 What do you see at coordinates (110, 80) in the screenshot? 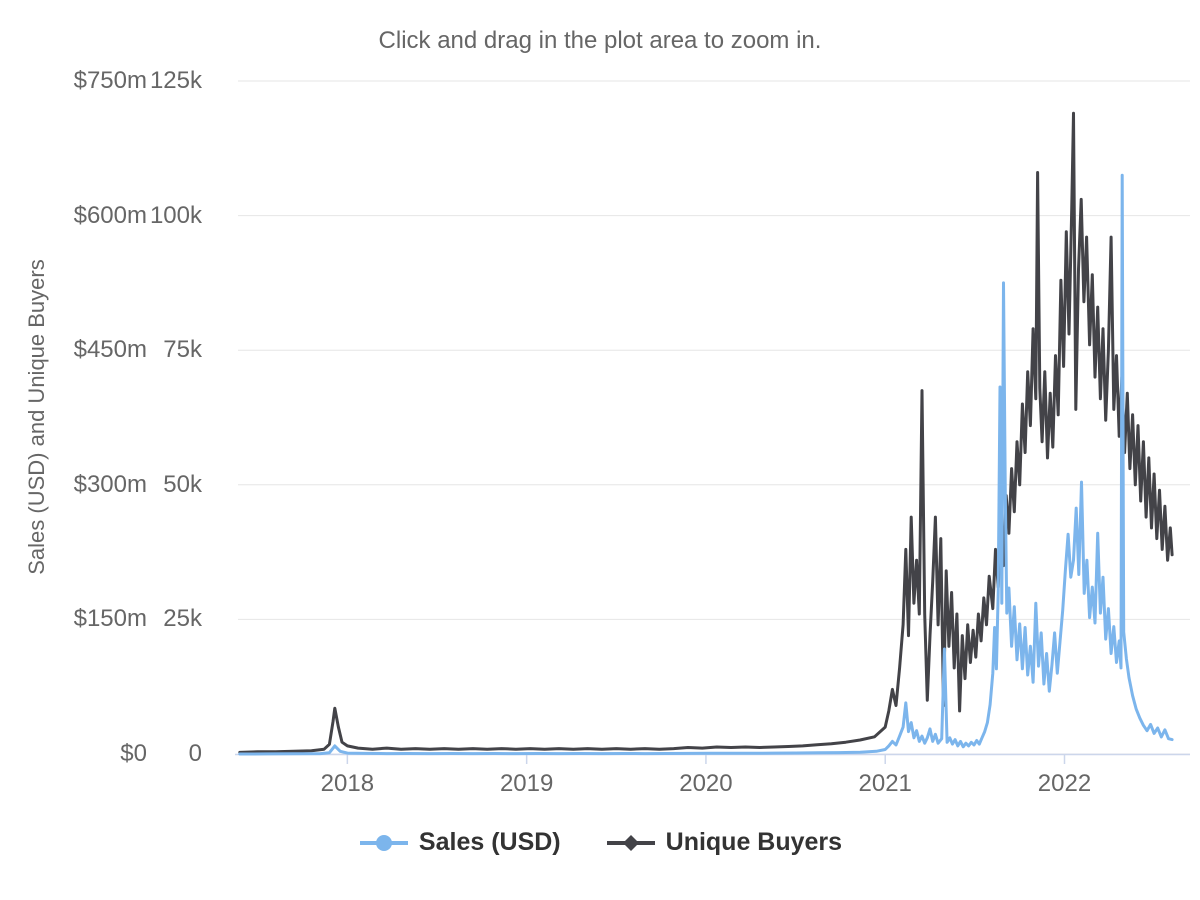
I see `y-tick-label-sales: $750m` at bounding box center [110, 80].